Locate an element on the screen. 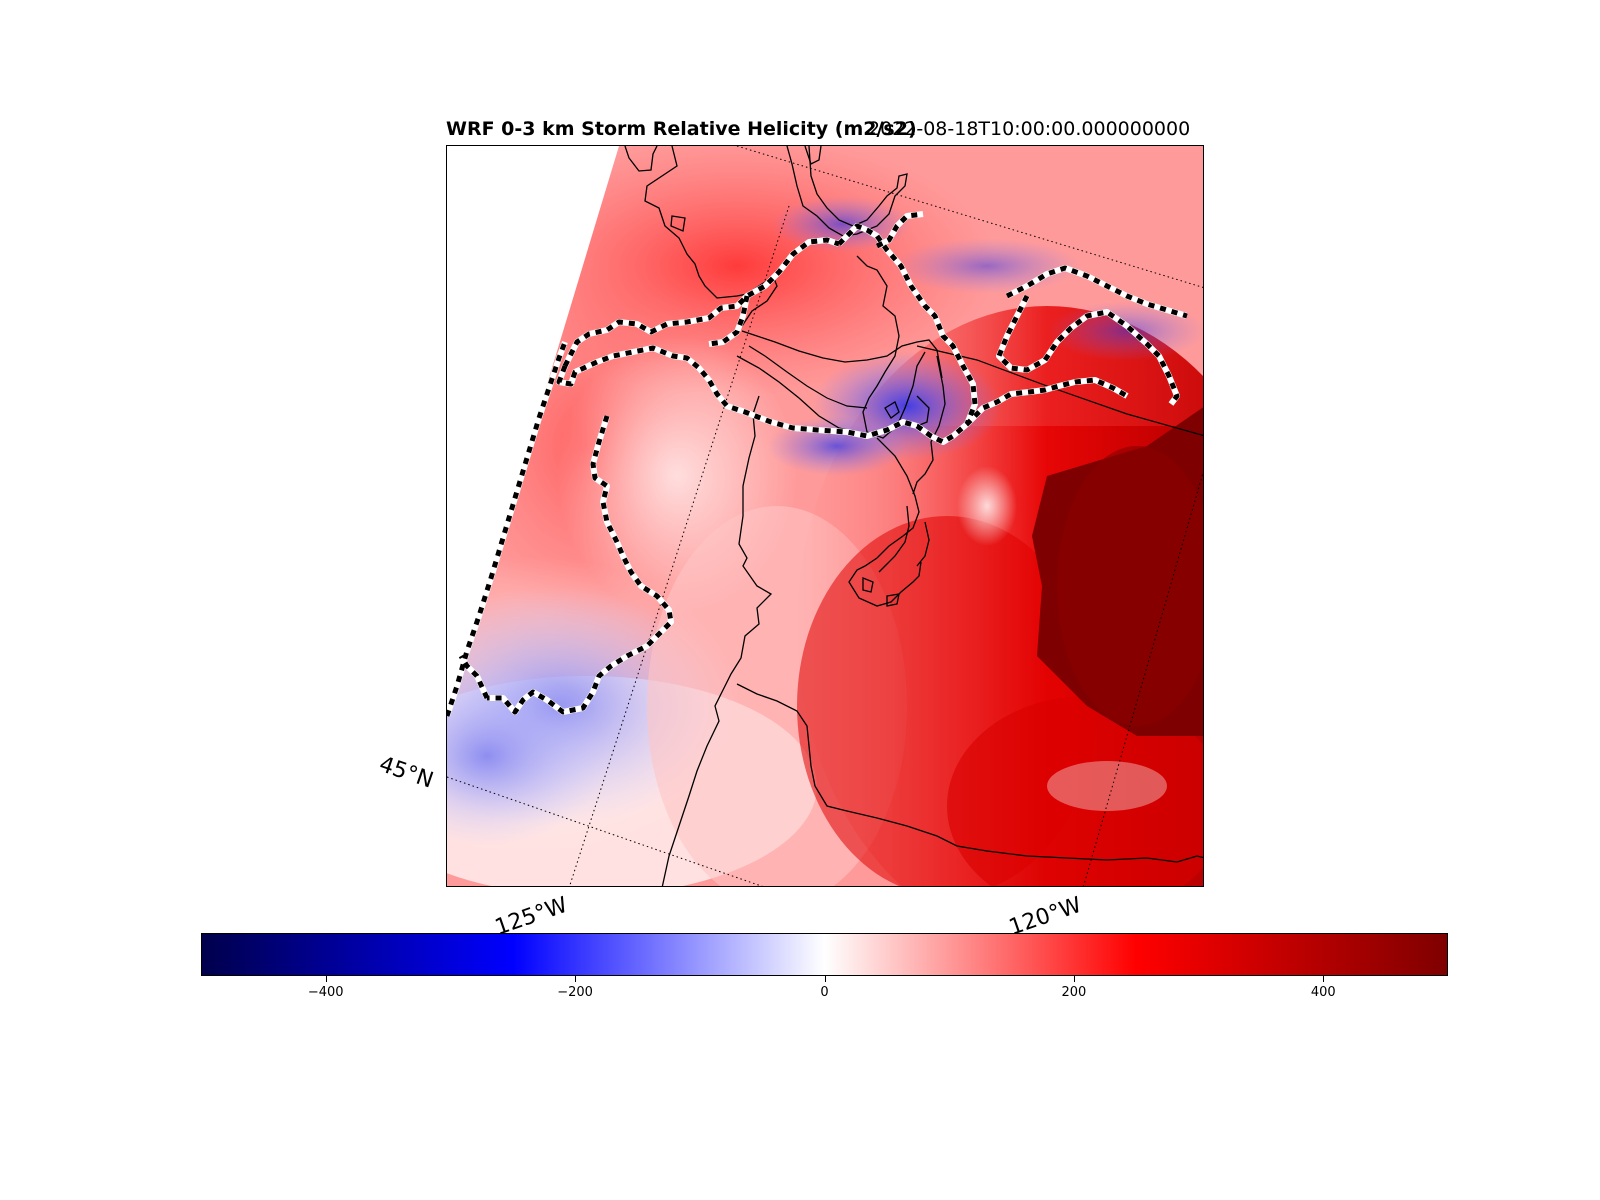  colorbar-tick-label: 200 is located at coordinates (1074, 992).